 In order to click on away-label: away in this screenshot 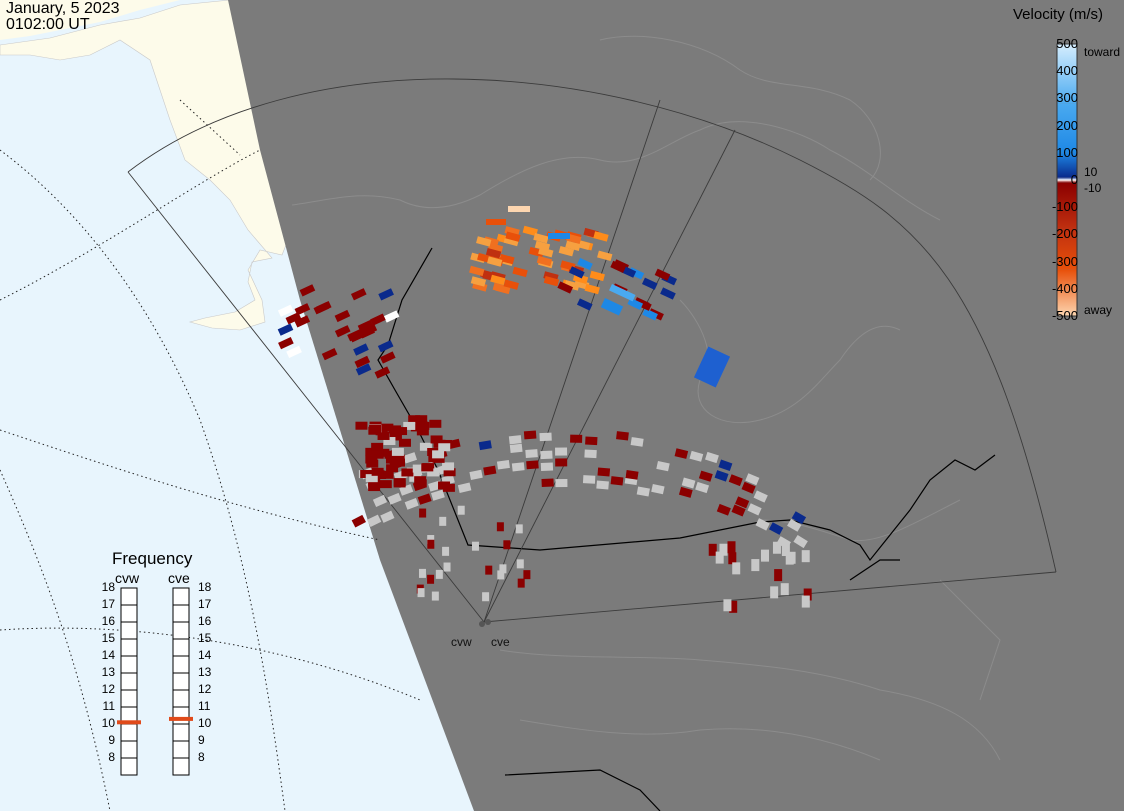, I will do `click(1098, 310)`.